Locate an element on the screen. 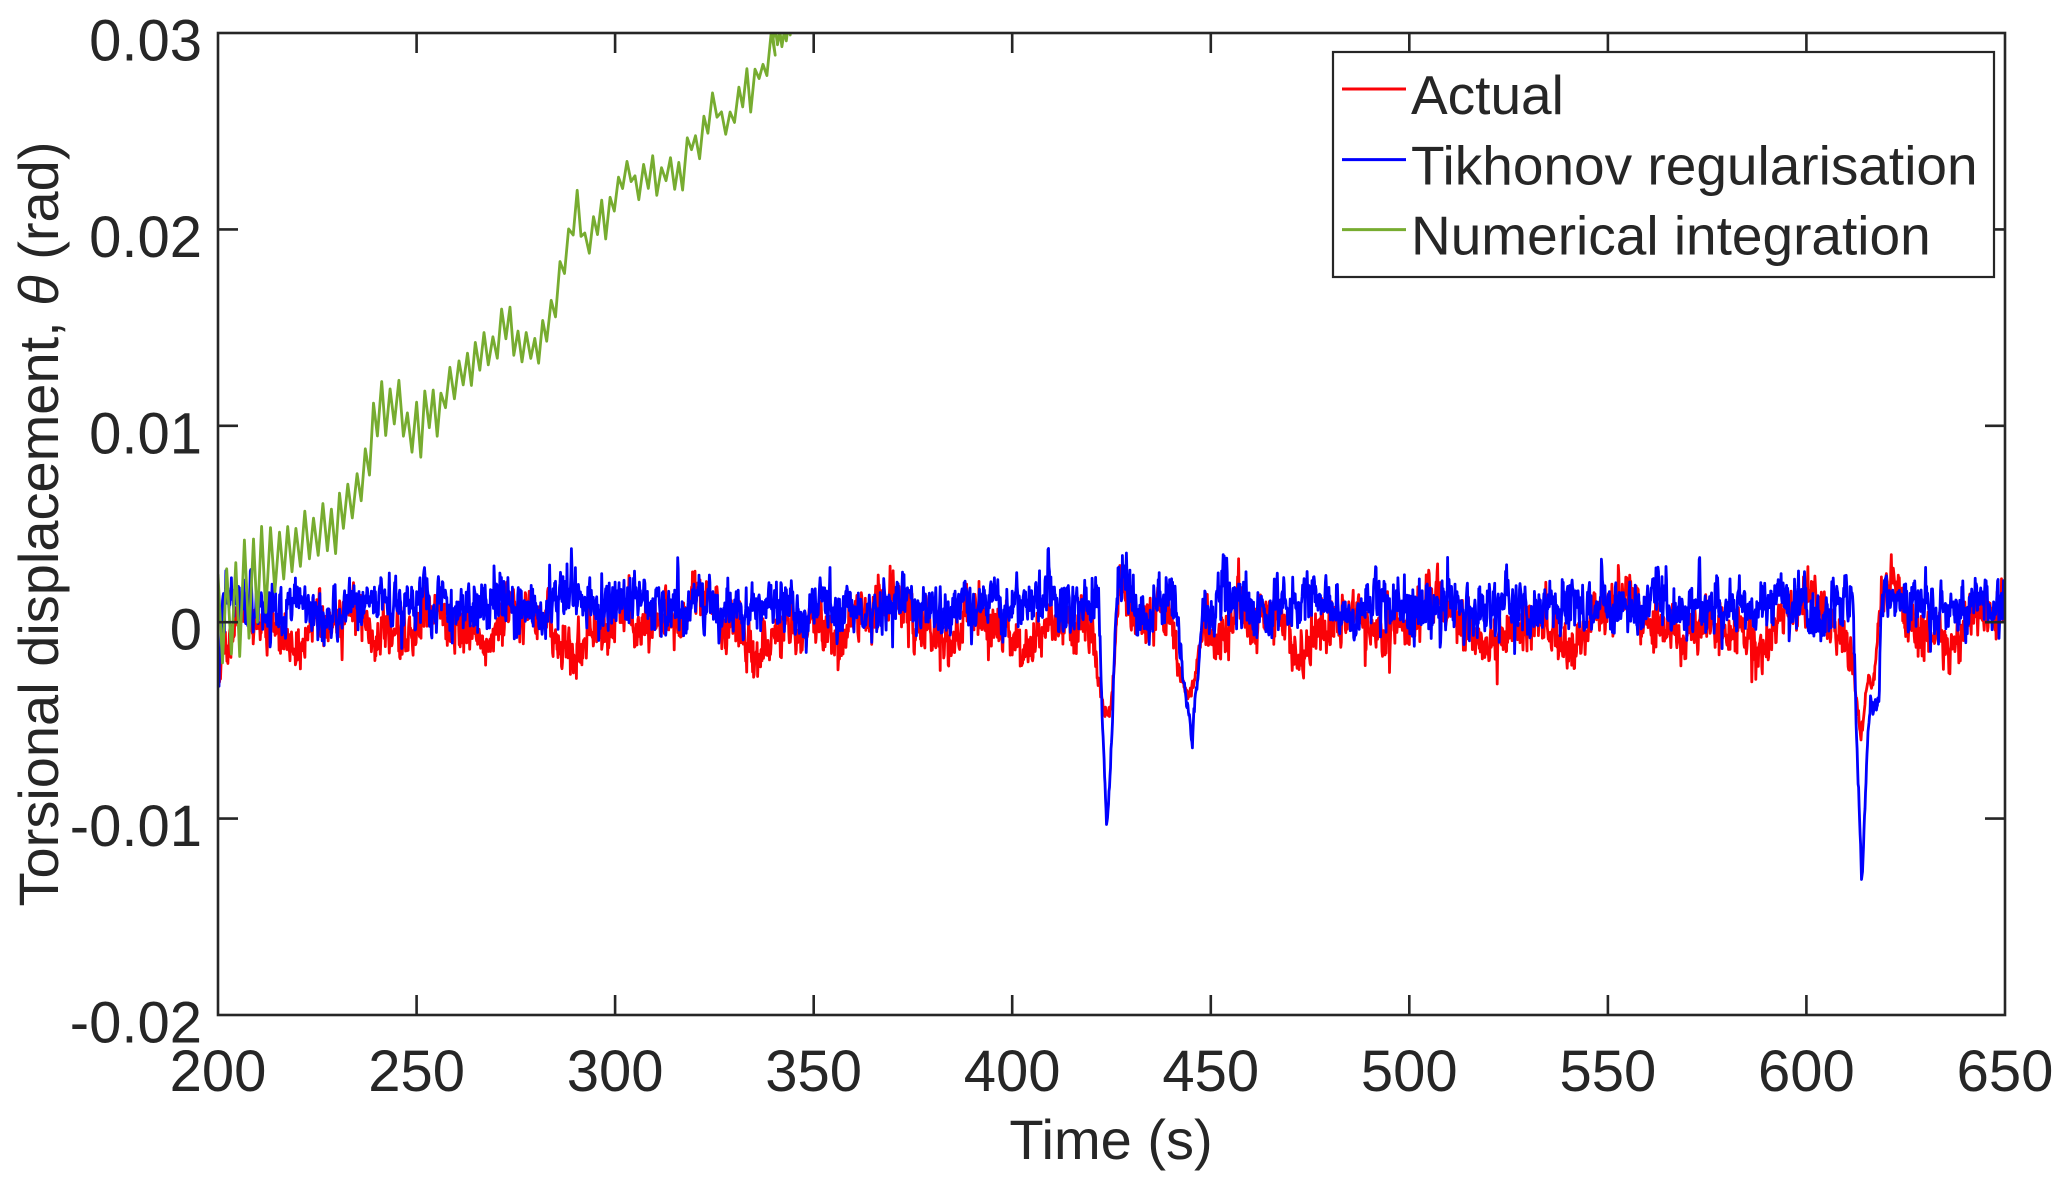 The height and width of the screenshot is (1189, 2067). svg-text: 350 is located at coordinates (813, 1071).